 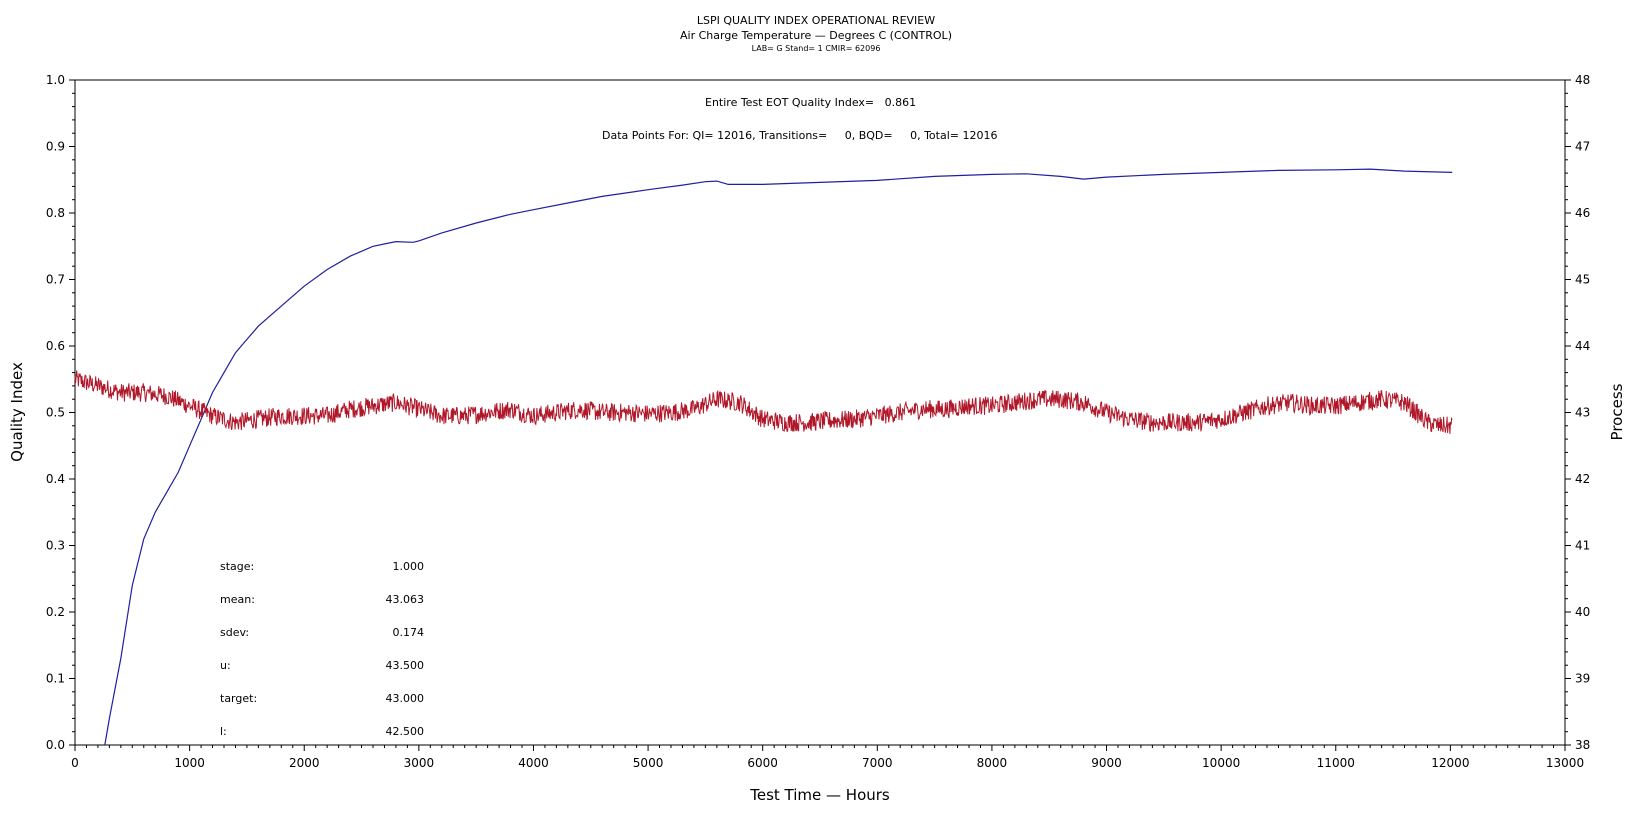 I want to click on y2-tick-label: 41, so click(x=1582, y=546).